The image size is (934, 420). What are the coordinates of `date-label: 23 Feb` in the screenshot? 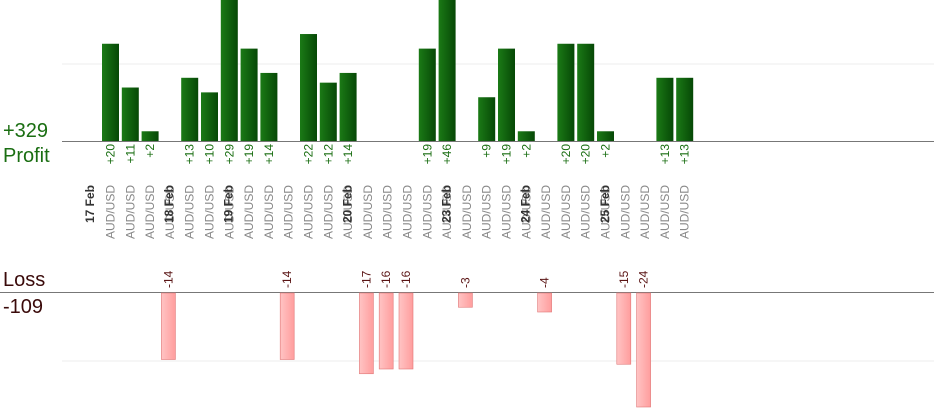 It's located at (446, 204).